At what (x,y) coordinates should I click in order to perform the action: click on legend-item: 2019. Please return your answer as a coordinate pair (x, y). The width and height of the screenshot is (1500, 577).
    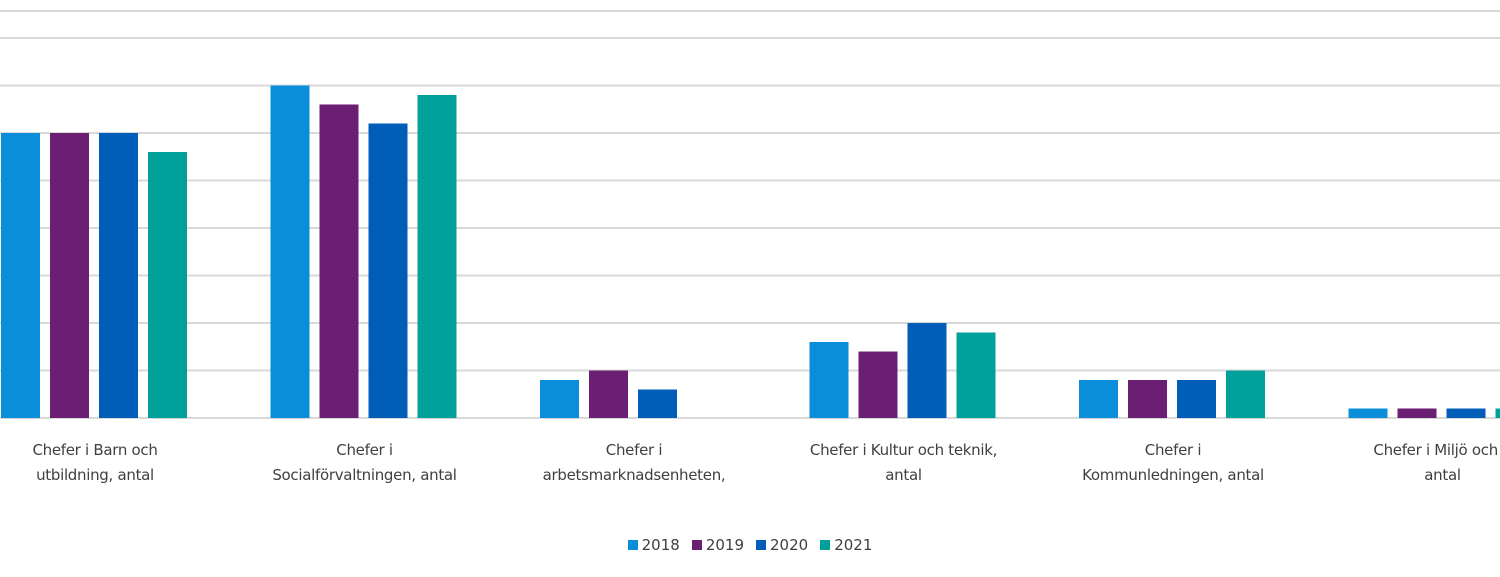
    Looking at the image, I should click on (717, 545).